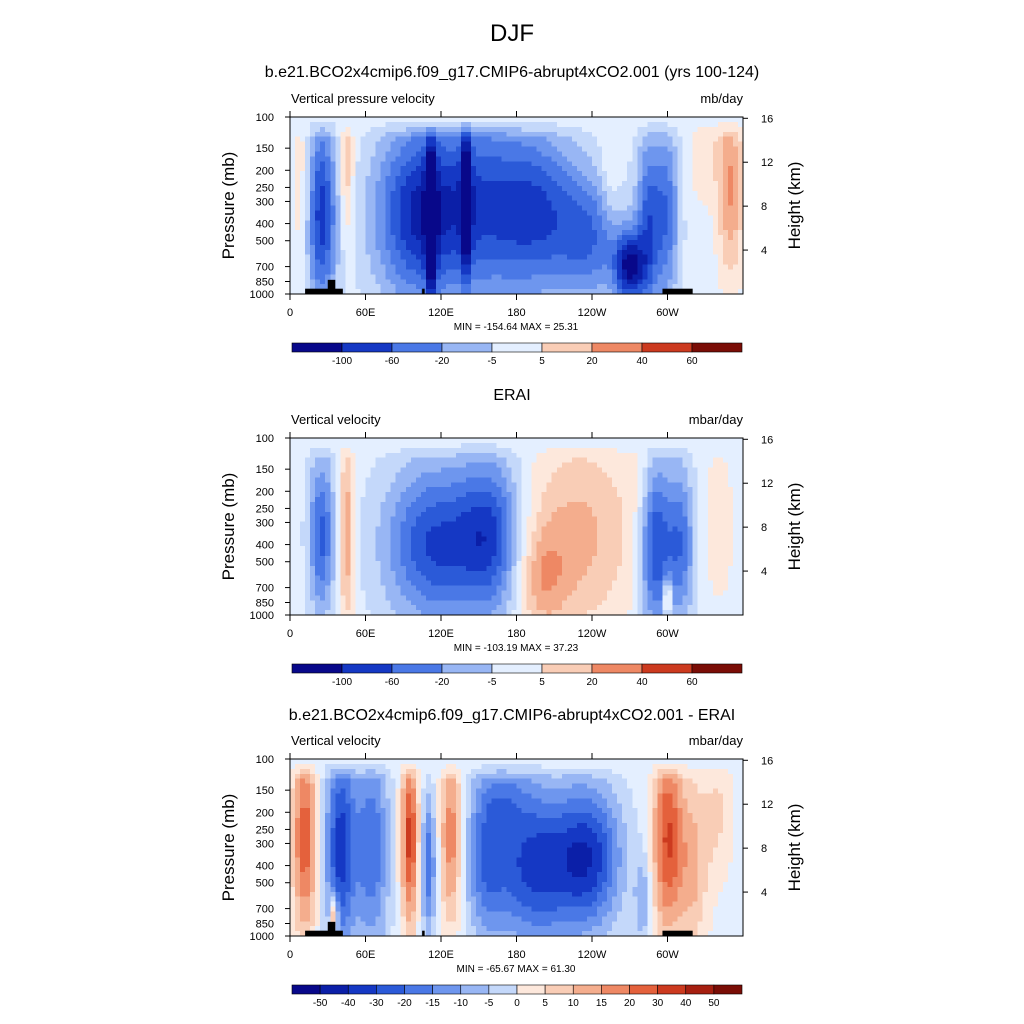 The image size is (1024, 1024). Describe the element at coordinates (677, 291) in the screenshot. I see `topography-mask` at that location.